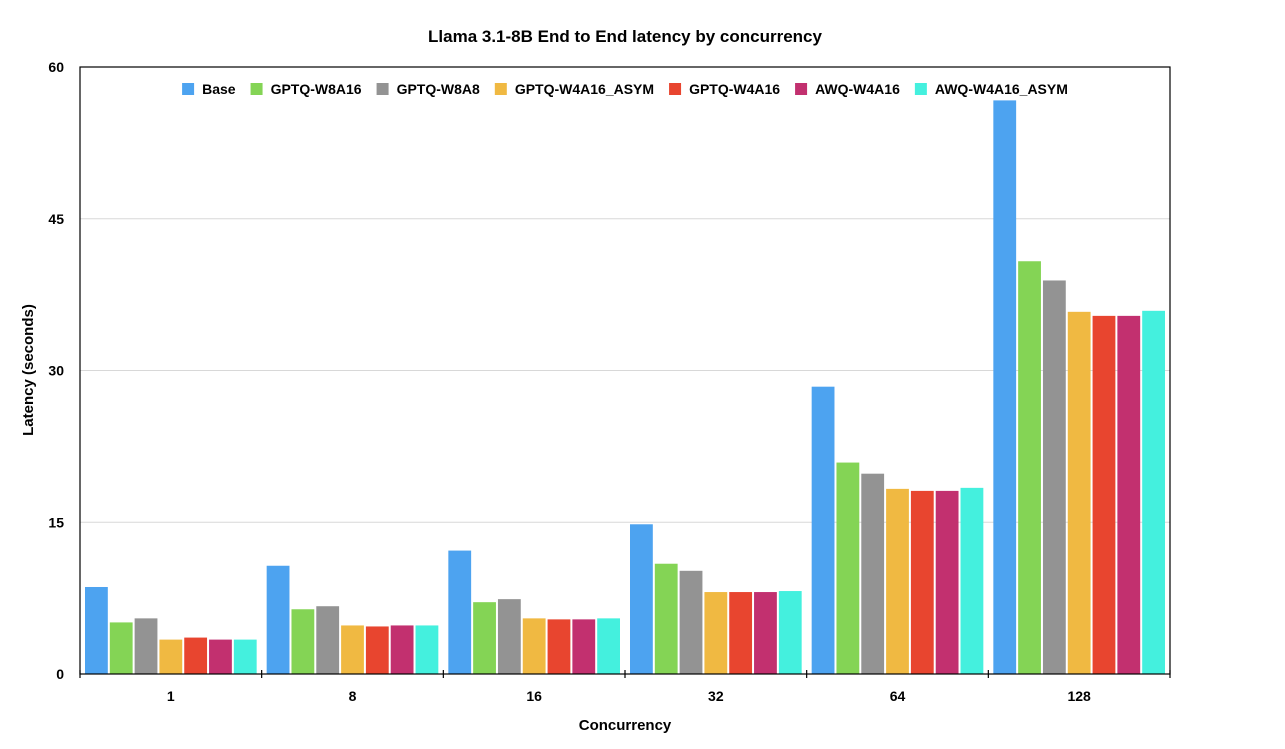 The image size is (1285, 749). What do you see at coordinates (219, 89) in the screenshot?
I see `legend-label: Base` at bounding box center [219, 89].